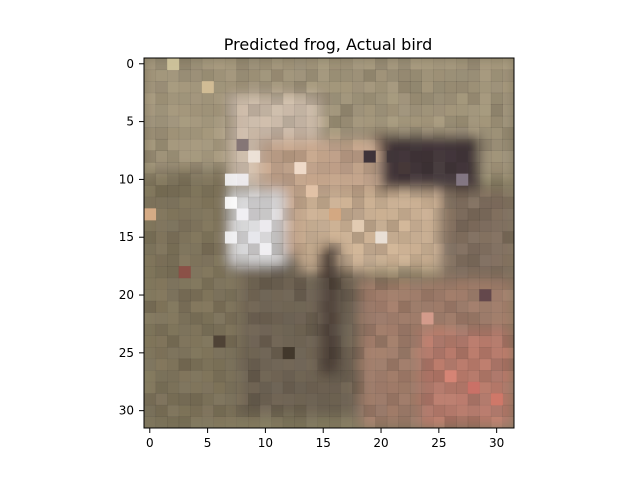 This screenshot has height=484, width=640. What do you see at coordinates (323, 443) in the screenshot?
I see `x-tick-label: 15` at bounding box center [323, 443].